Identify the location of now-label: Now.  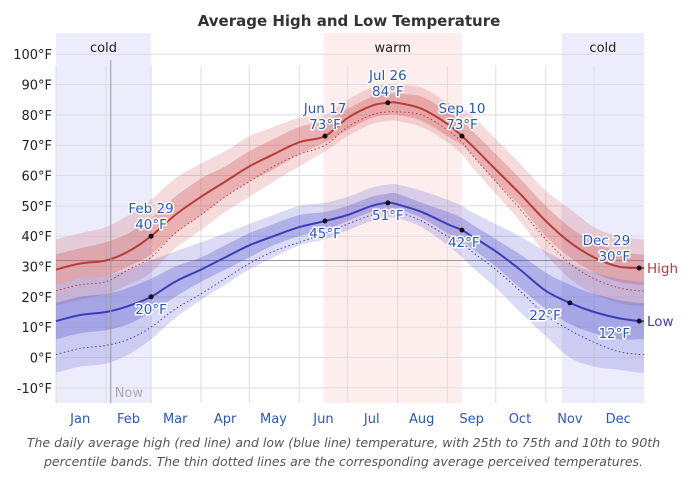
(129, 393).